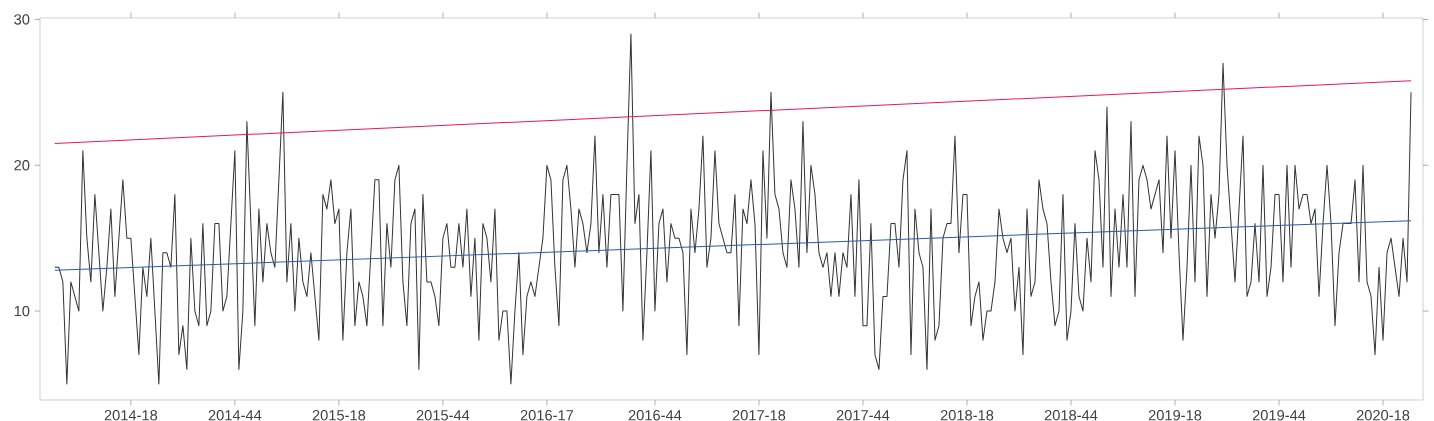  Describe the element at coordinates (759, 415) in the screenshot. I see `x-tick-label: 2017-18` at that location.